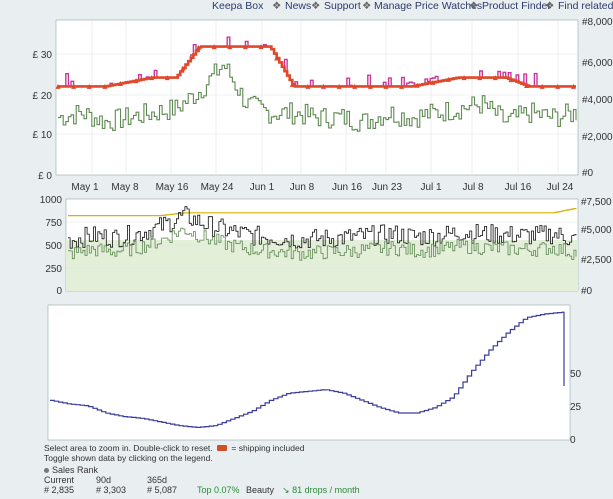 Image resolution: width=613 pixels, height=499 pixels. I want to click on rank-axis-8000: #8,000, so click(597, 22).